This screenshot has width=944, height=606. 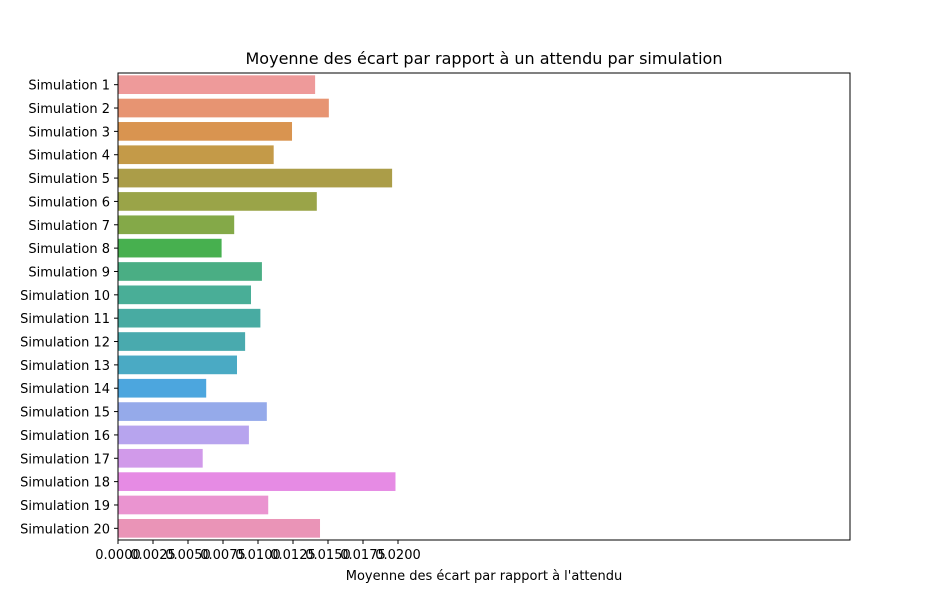 What do you see at coordinates (65, 436) in the screenshot?
I see `y-tick-label-16: Simulation 16` at bounding box center [65, 436].